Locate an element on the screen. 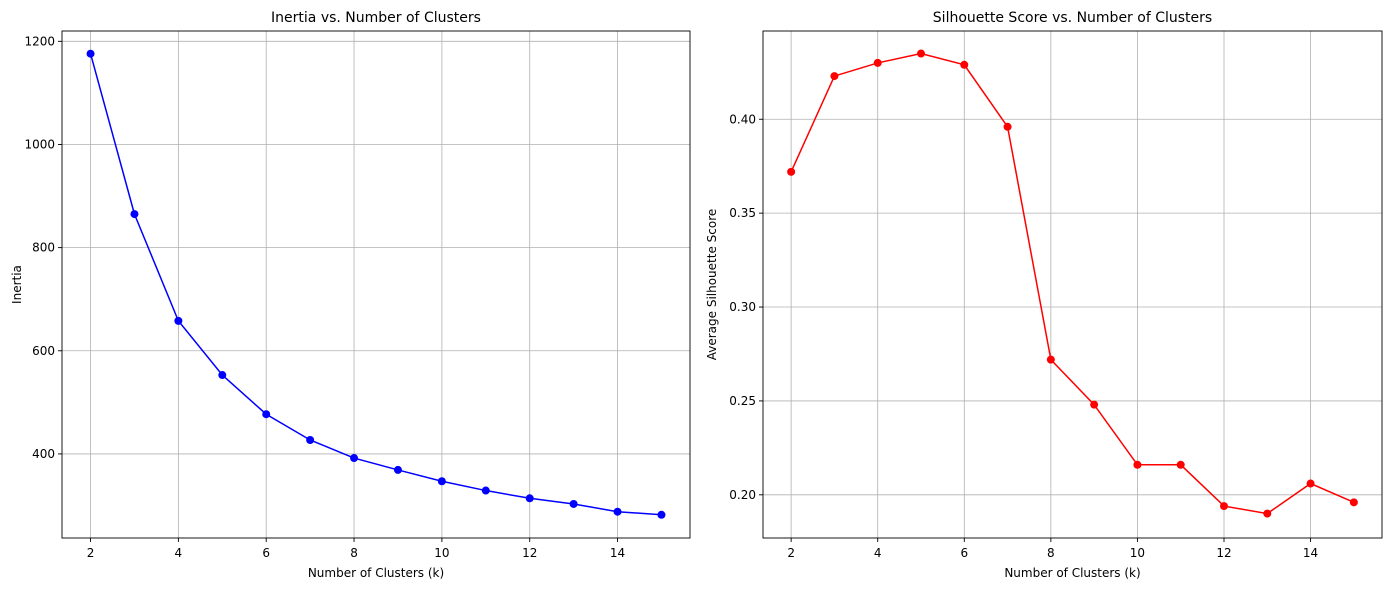 The width and height of the screenshot is (1389, 590). silhouette-y-tick-label: 0.35 is located at coordinates (742, 213).